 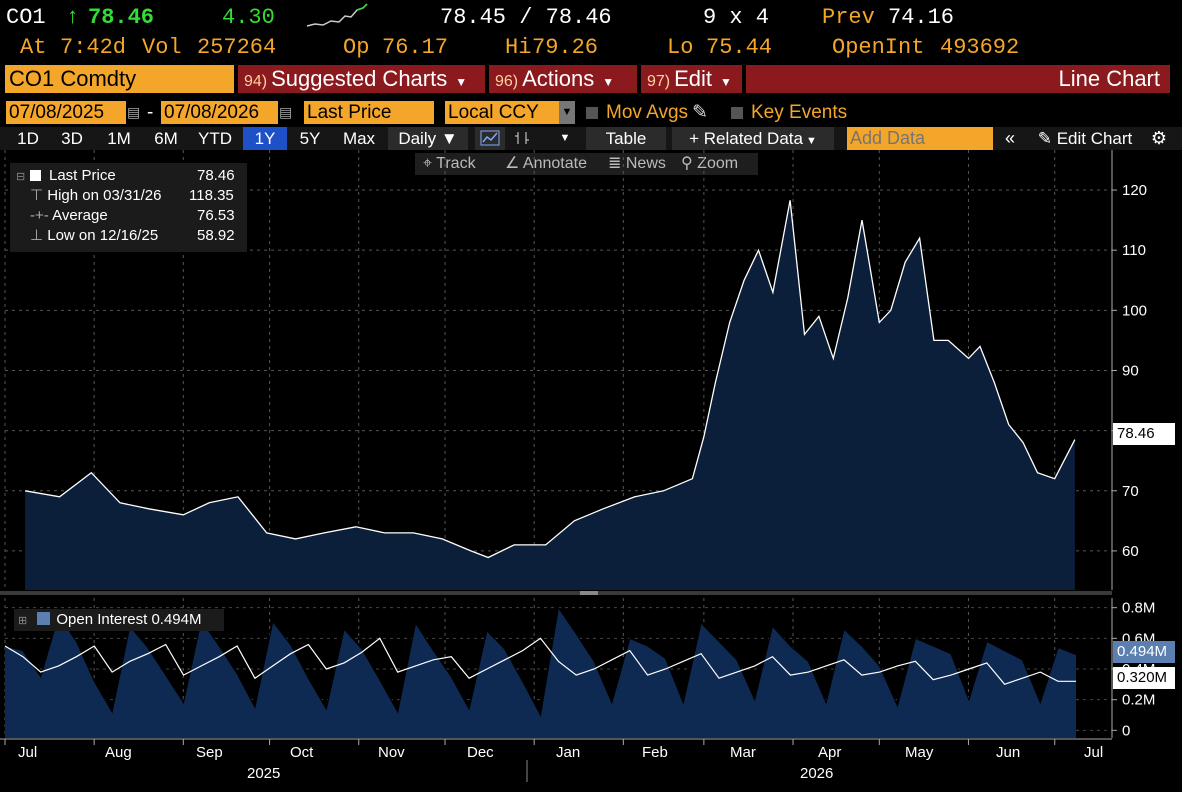 I want to click on period-ytd: YTD, so click(x=215, y=138).